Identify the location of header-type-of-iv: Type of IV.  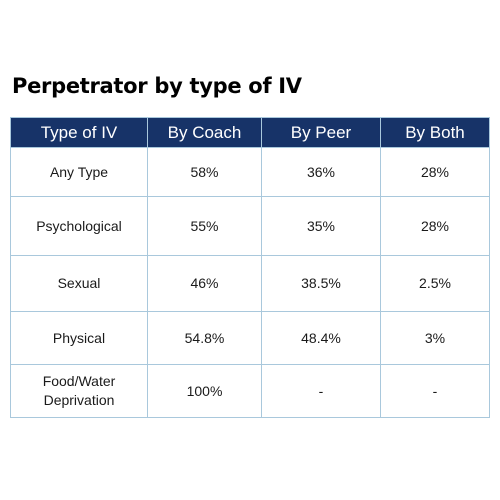
(79, 132).